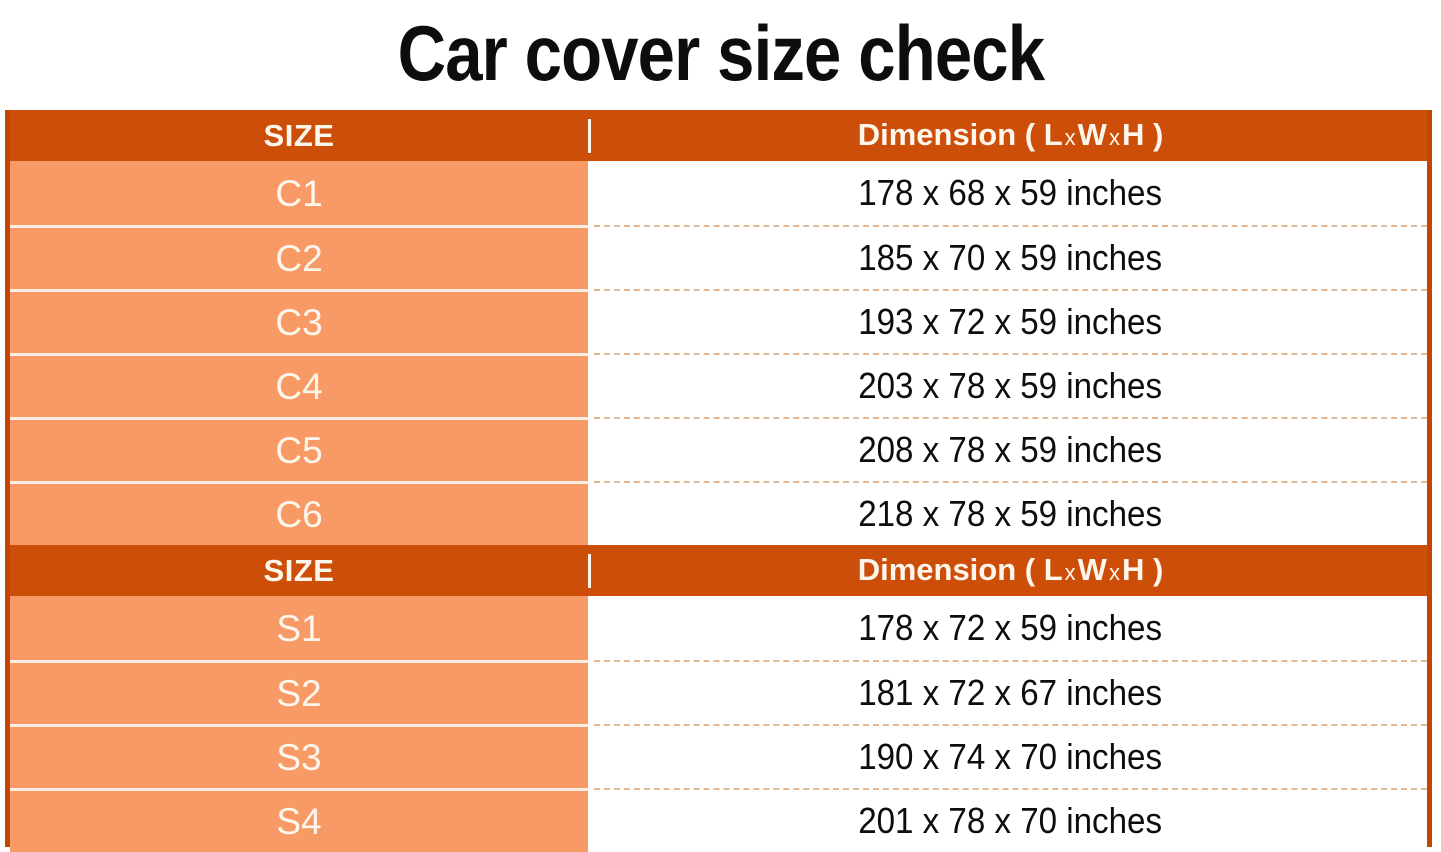  I want to click on cell-dimension-text: 178 x 72 x 59 inches, so click(1010, 627).